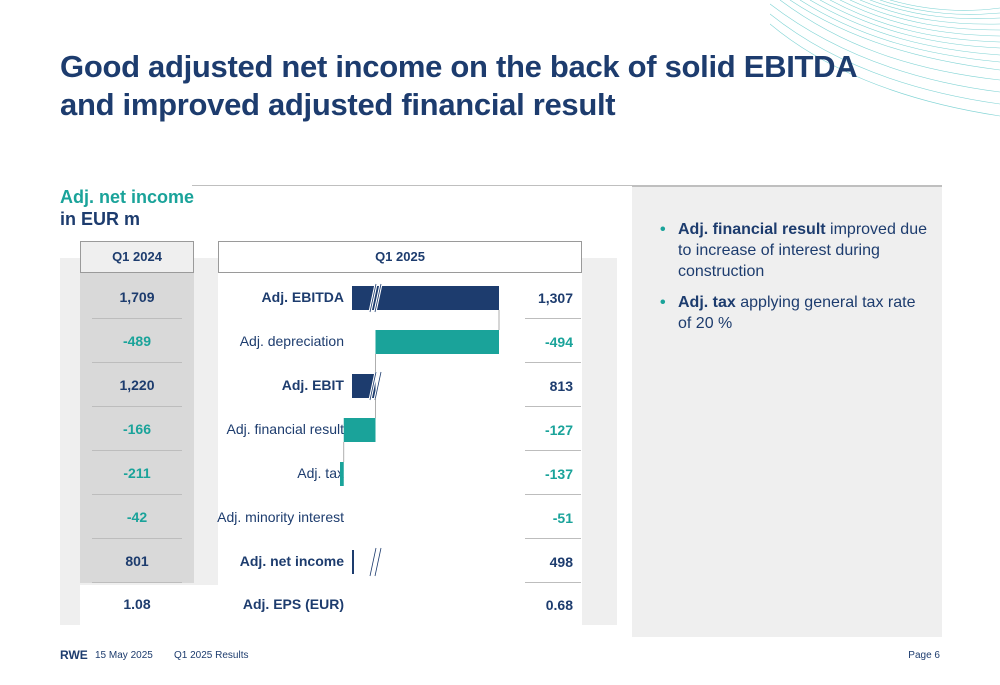 The width and height of the screenshot is (1000, 685). What do you see at coordinates (320, 473) in the screenshot?
I see `category-label: Adj. tax` at bounding box center [320, 473].